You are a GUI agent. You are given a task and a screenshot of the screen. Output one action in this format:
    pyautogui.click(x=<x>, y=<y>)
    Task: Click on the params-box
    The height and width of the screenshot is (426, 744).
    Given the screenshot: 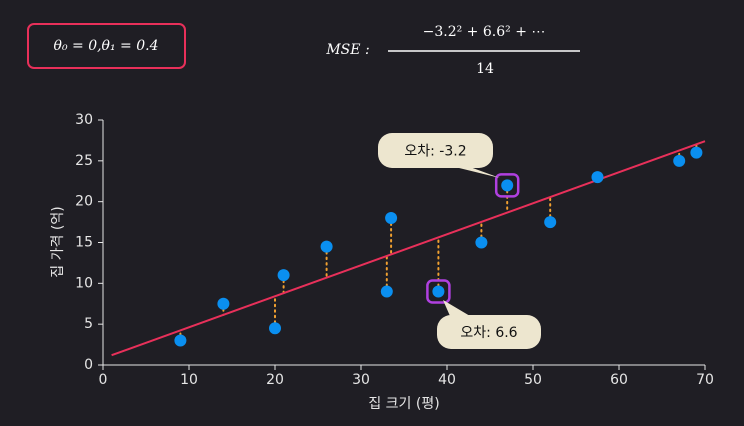 What is the action you would take?
    pyautogui.click(x=106, y=46)
    